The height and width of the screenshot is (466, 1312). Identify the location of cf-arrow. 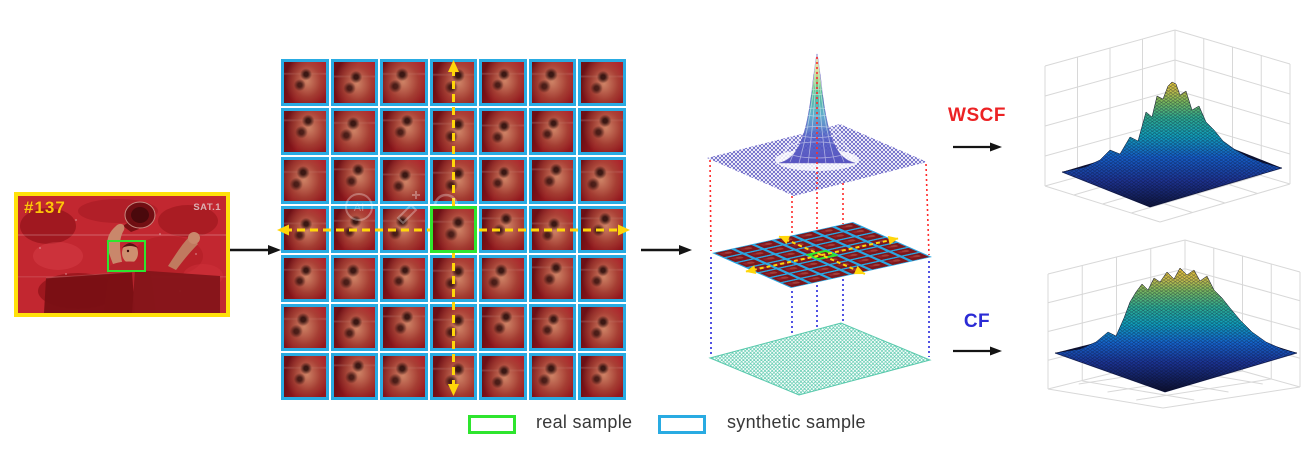
(977, 351).